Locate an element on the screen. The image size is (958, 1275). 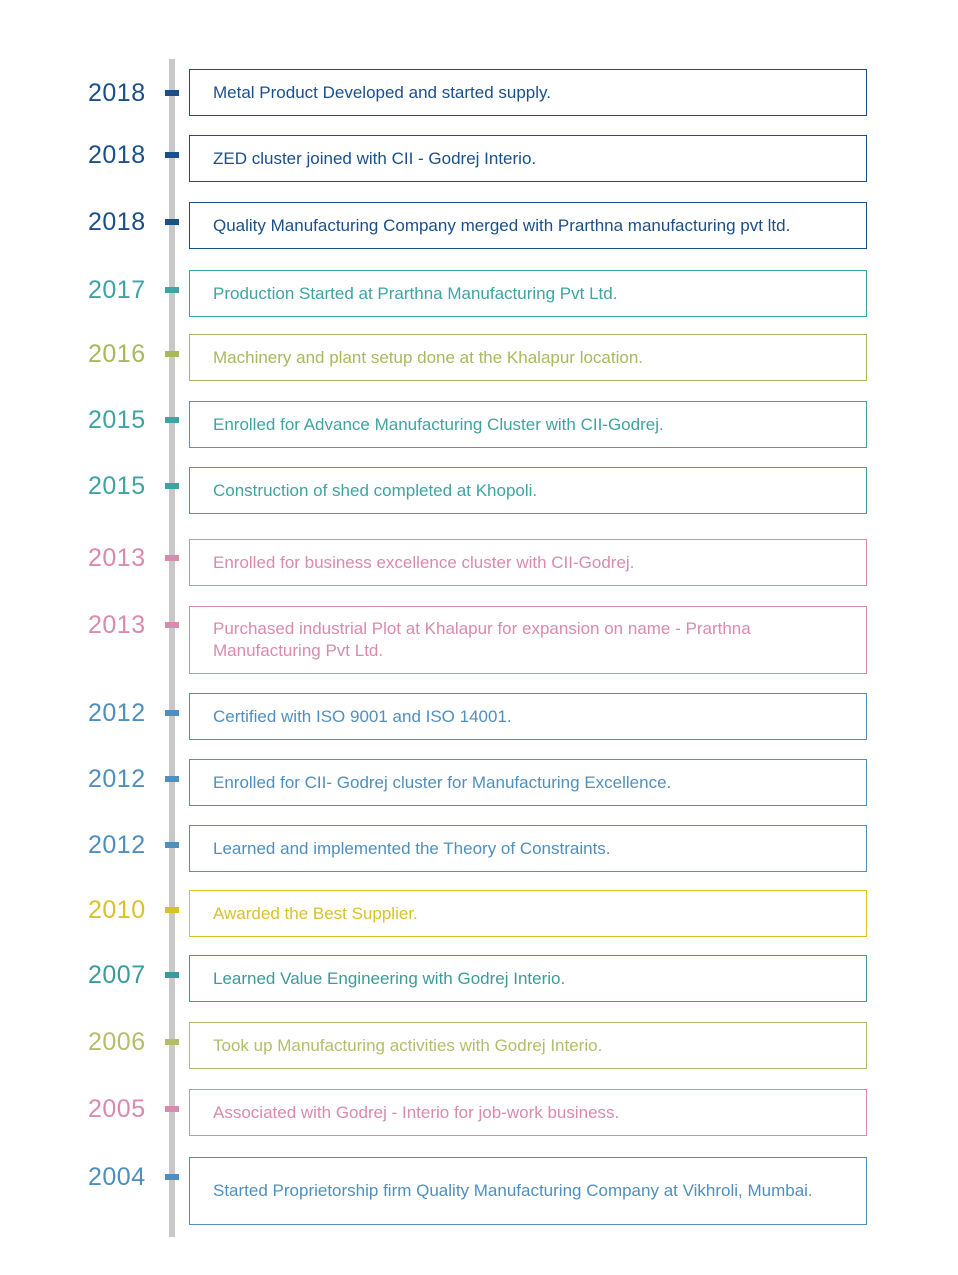
timeline-year: 2006 is located at coordinates (117, 1042).